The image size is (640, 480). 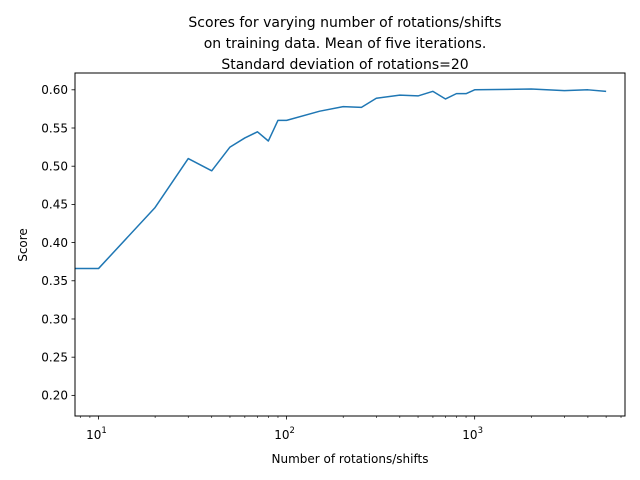 What do you see at coordinates (103, 431) in the screenshot?
I see `x-tick-exponent: 1` at bounding box center [103, 431].